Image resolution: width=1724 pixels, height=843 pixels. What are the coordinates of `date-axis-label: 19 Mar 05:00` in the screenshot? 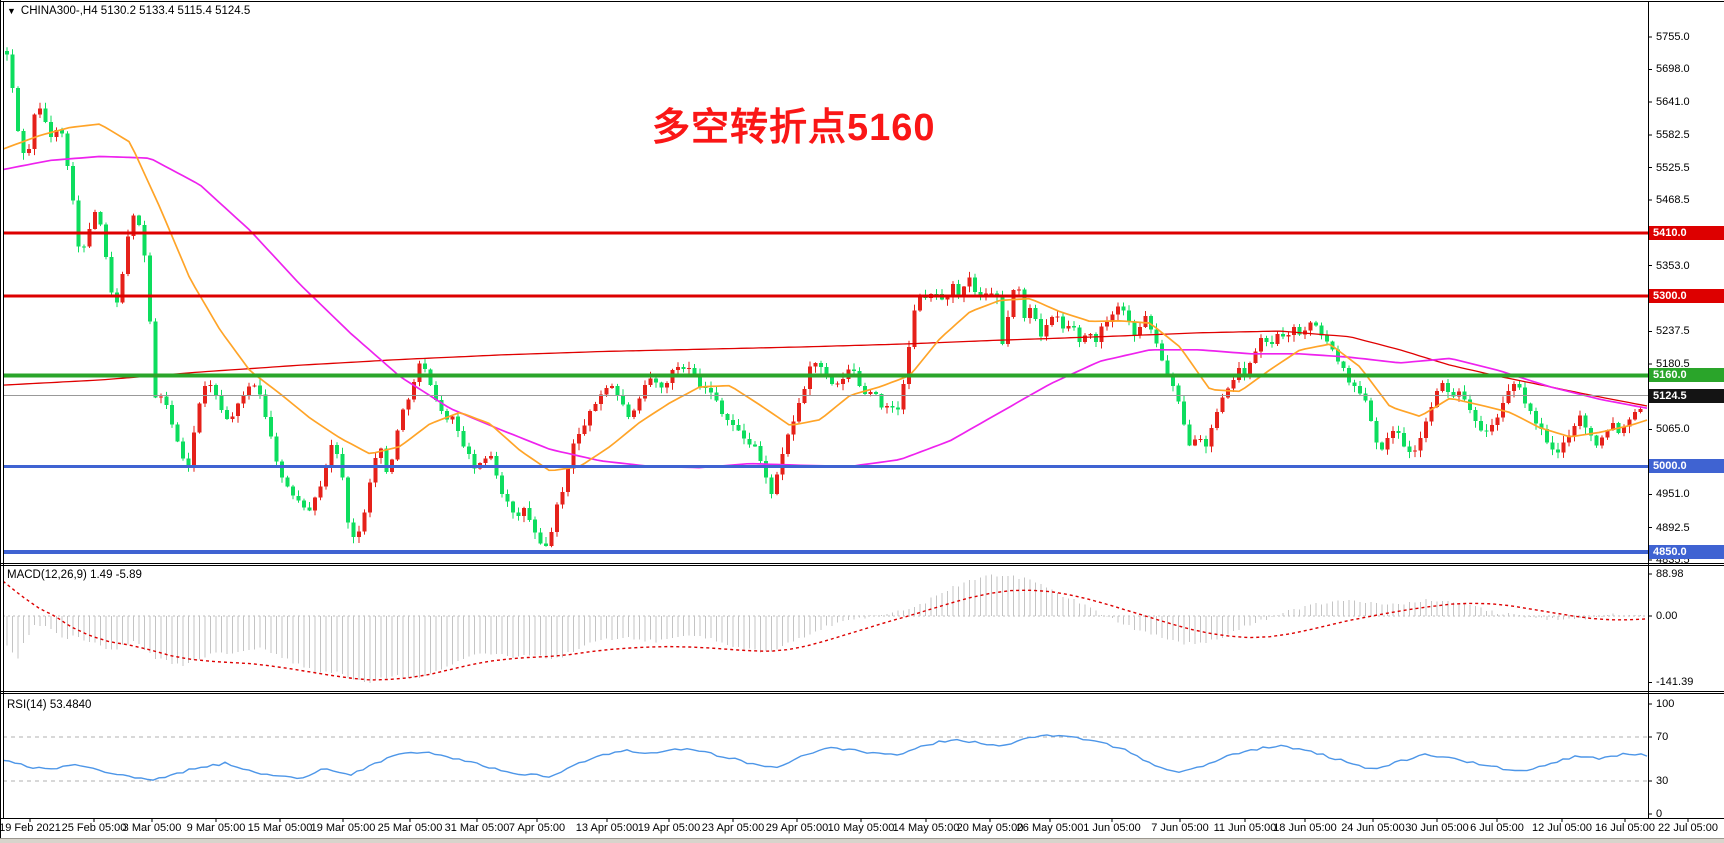 It's located at (343, 828).